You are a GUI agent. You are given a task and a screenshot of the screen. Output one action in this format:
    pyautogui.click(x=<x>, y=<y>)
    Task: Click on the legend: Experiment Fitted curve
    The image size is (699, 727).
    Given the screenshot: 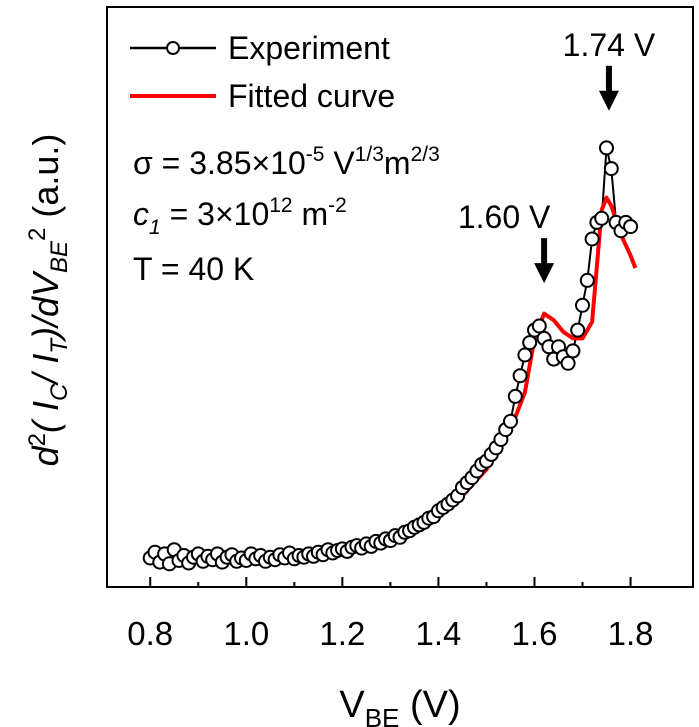 What is the action you would take?
    pyautogui.click(x=262, y=72)
    